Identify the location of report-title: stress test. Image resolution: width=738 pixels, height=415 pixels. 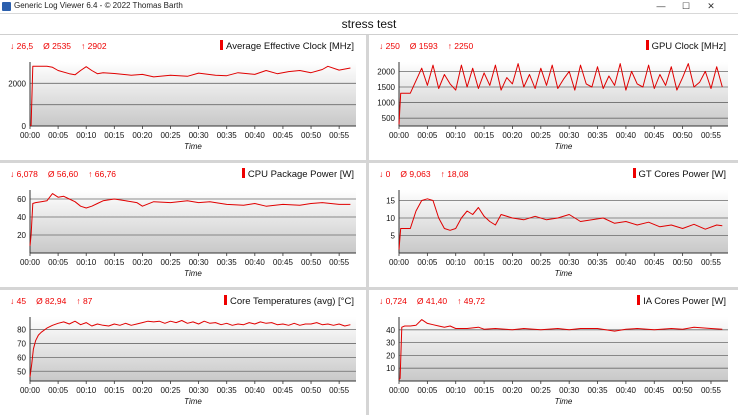
(369, 24).